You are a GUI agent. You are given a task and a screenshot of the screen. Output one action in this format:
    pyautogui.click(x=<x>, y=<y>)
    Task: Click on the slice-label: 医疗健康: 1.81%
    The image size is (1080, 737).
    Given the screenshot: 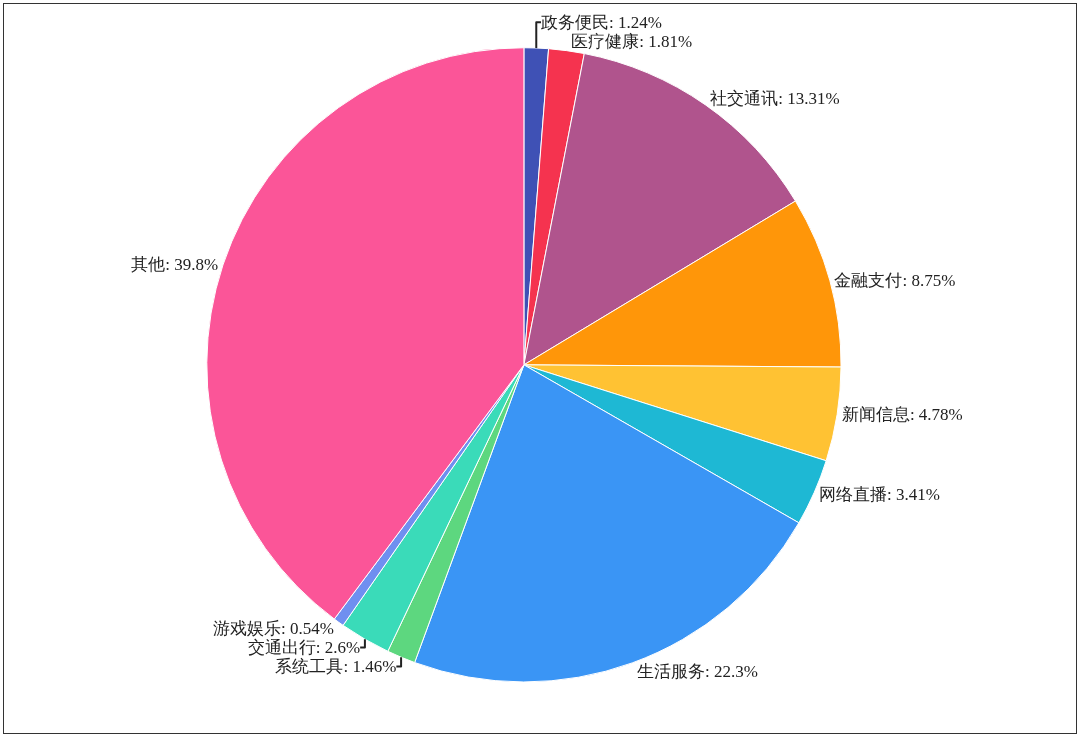 What is the action you would take?
    pyautogui.click(x=632, y=41)
    